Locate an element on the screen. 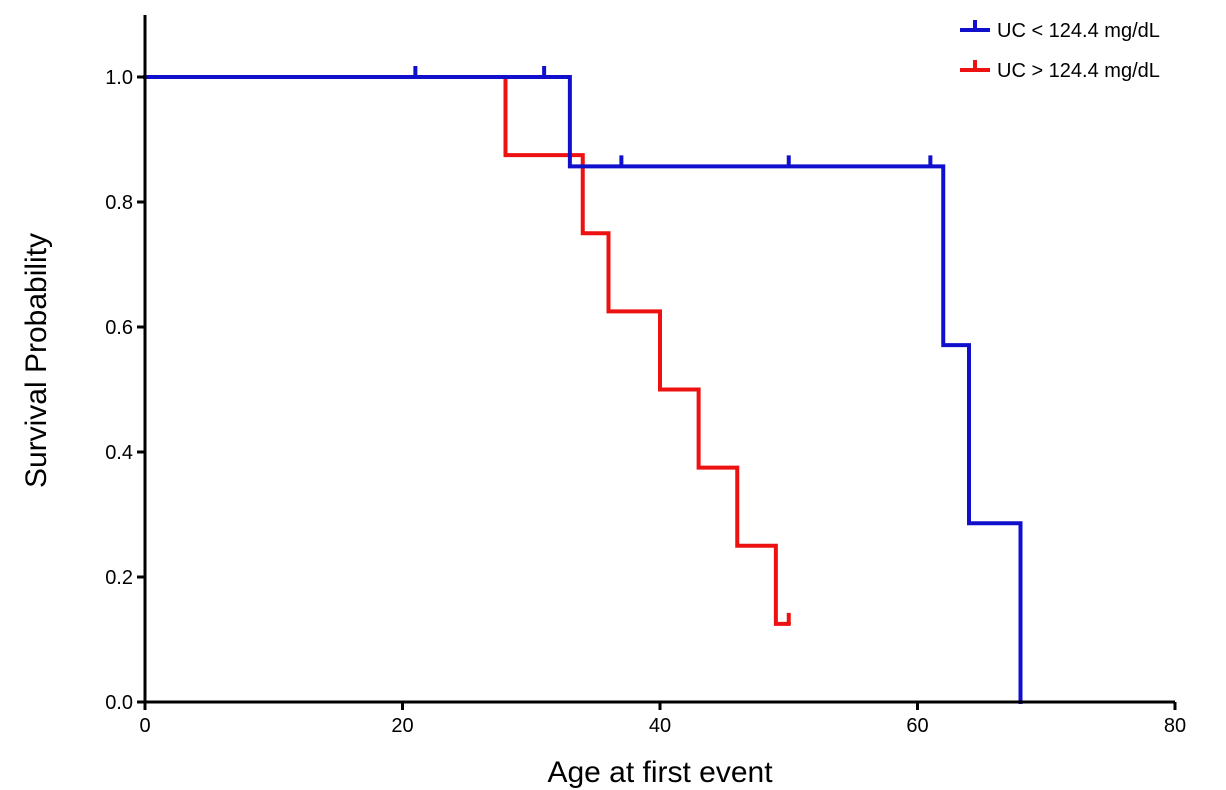 This screenshot has width=1226, height=790. legend-swatch-uc-low is located at coordinates (975, 26).